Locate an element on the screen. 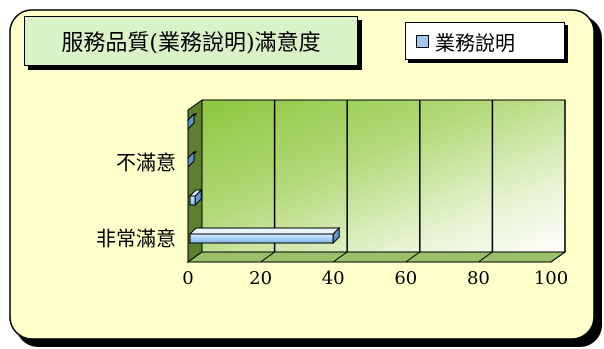 The image size is (604, 349). x-tick-label: 20 is located at coordinates (260, 278).